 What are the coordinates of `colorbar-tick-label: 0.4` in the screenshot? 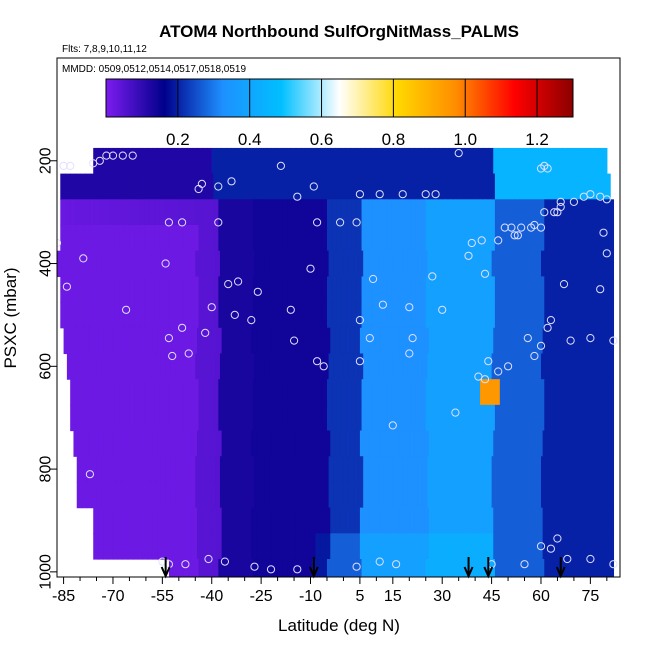 It's located at (250, 139).